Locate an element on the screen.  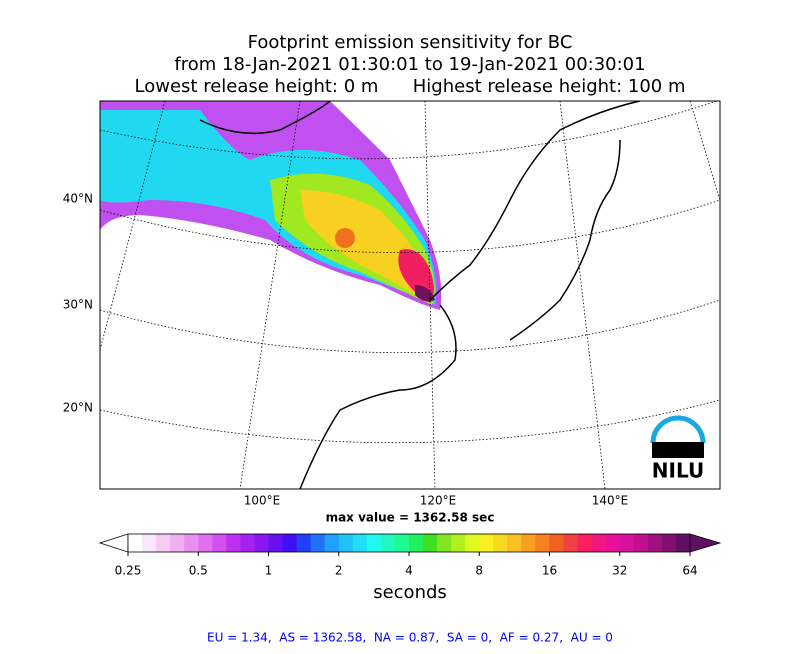
lat-label: 30°N is located at coordinates (78, 305).